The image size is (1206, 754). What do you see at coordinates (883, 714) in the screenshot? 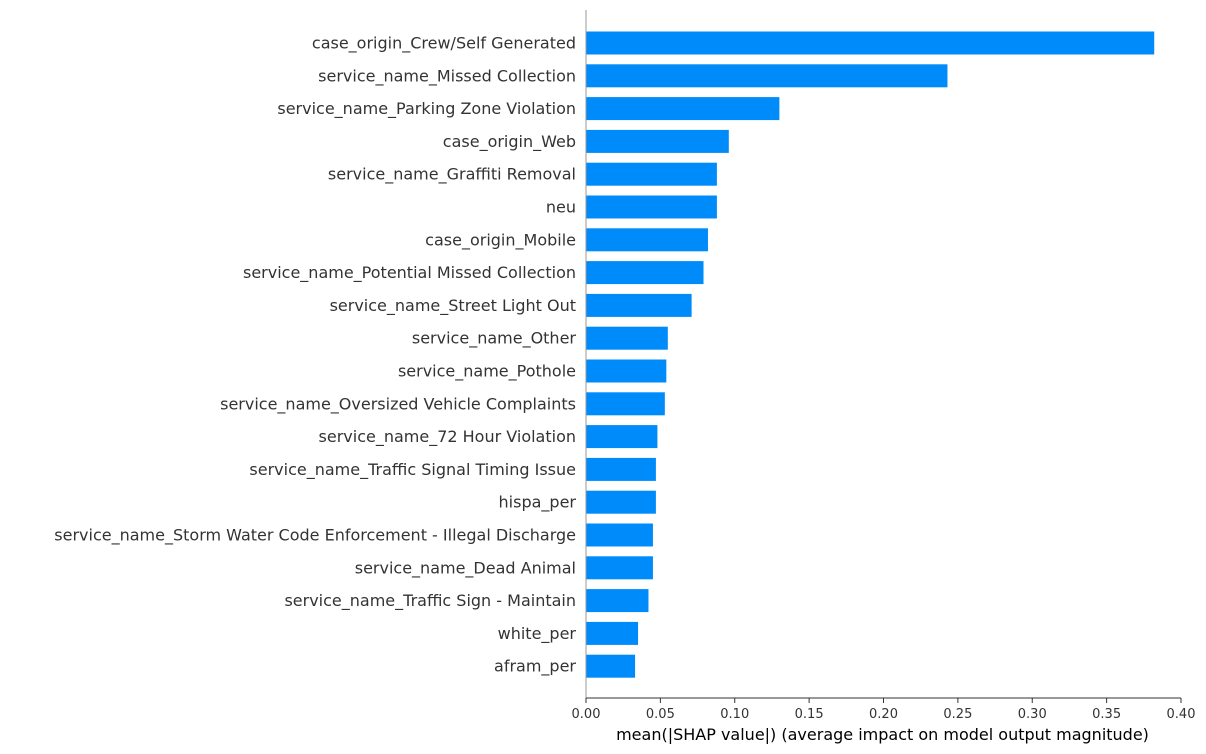
I see `x-tick-label-4: 0.20` at bounding box center [883, 714].